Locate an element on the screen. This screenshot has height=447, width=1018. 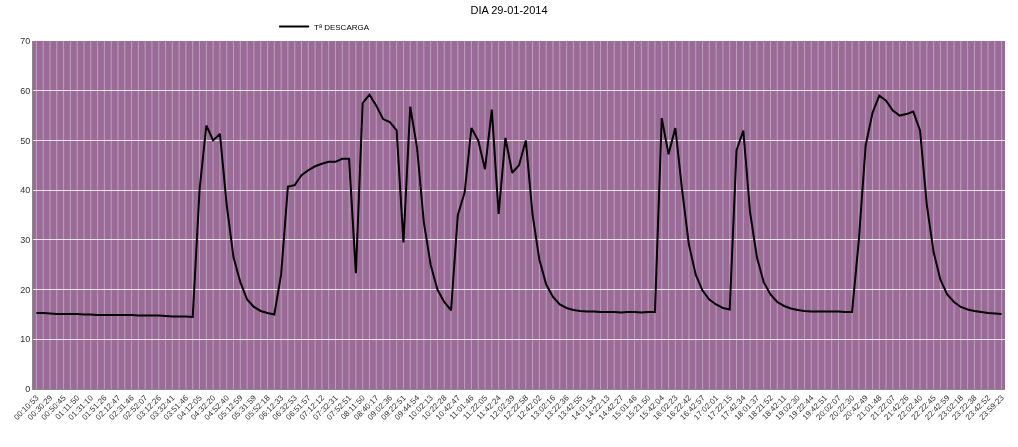
y-tick-label: 50 is located at coordinates (25, 140).